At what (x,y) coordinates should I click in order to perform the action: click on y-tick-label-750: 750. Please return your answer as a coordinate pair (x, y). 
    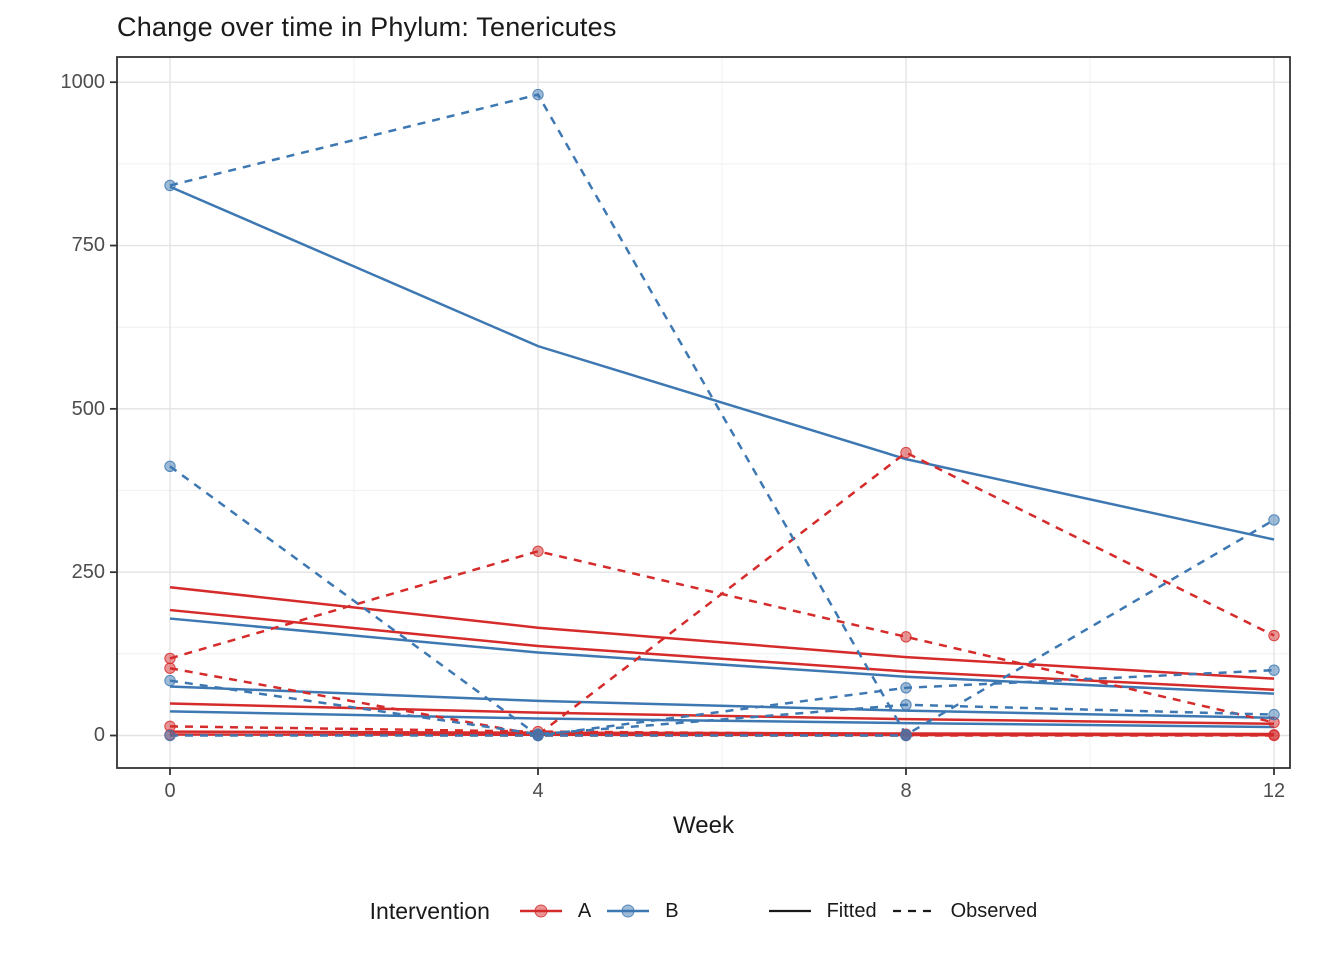
    Looking at the image, I should click on (88, 245).